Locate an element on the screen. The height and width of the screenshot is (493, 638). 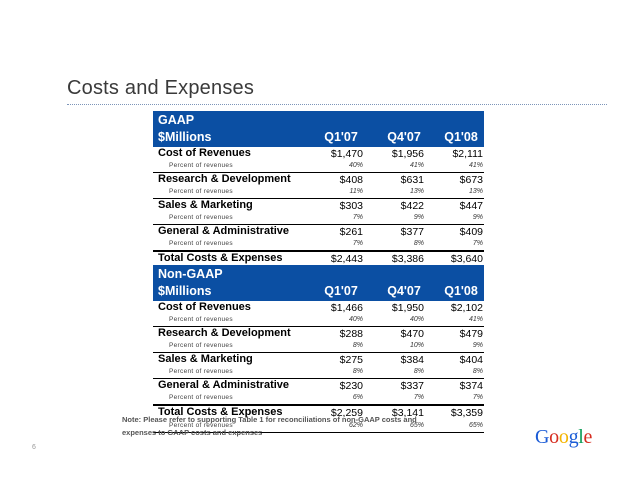
row-value: $408 is located at coordinates (351, 180).